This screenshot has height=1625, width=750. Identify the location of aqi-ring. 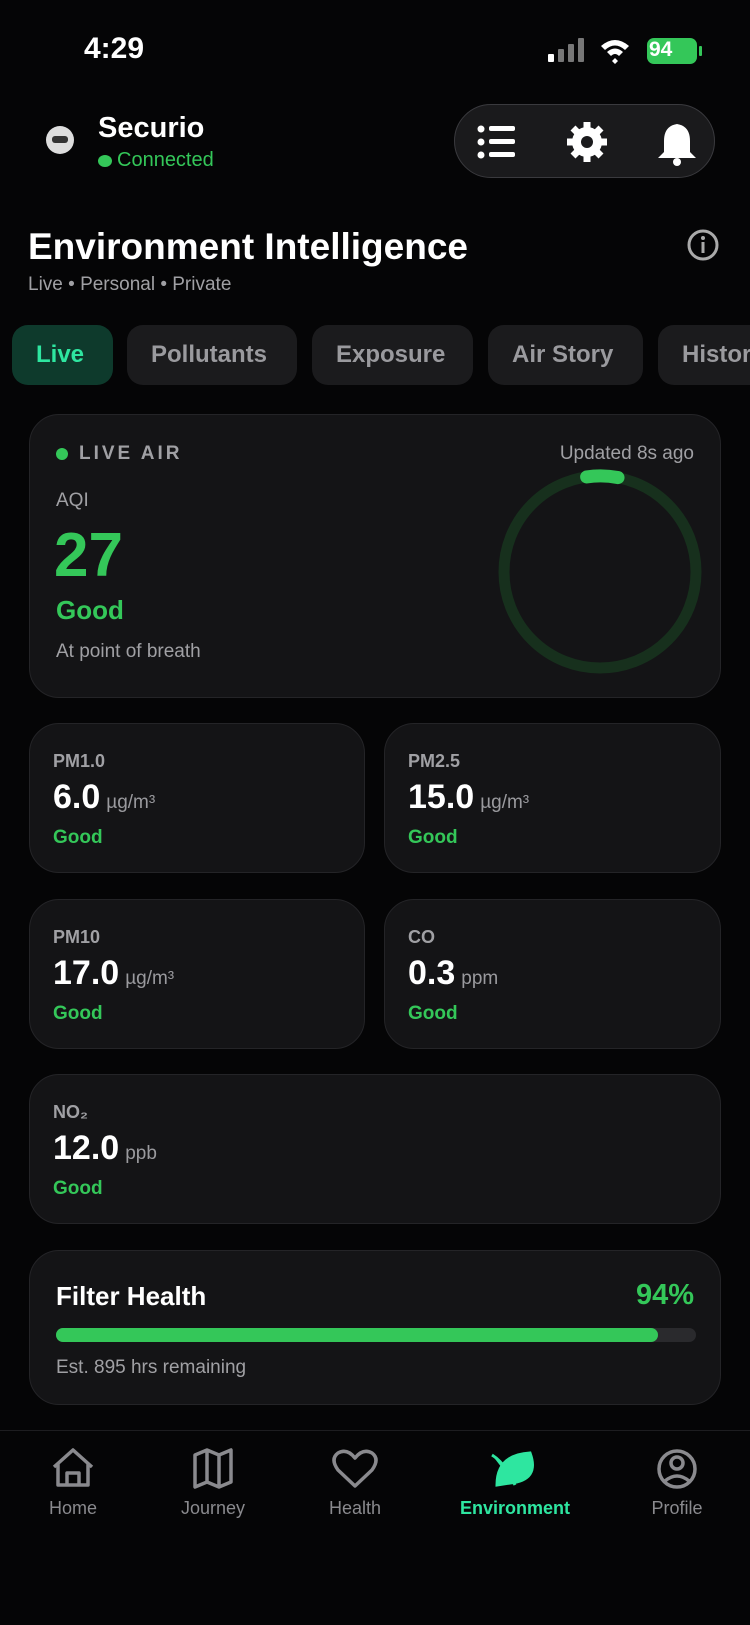
(600, 571).